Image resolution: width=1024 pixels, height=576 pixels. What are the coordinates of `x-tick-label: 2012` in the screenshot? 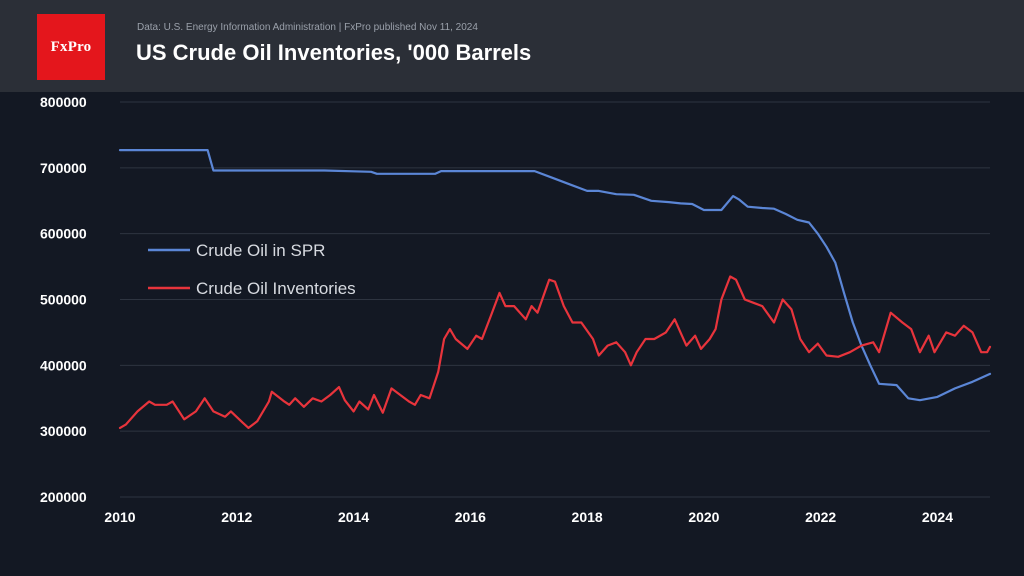 It's located at (236, 517).